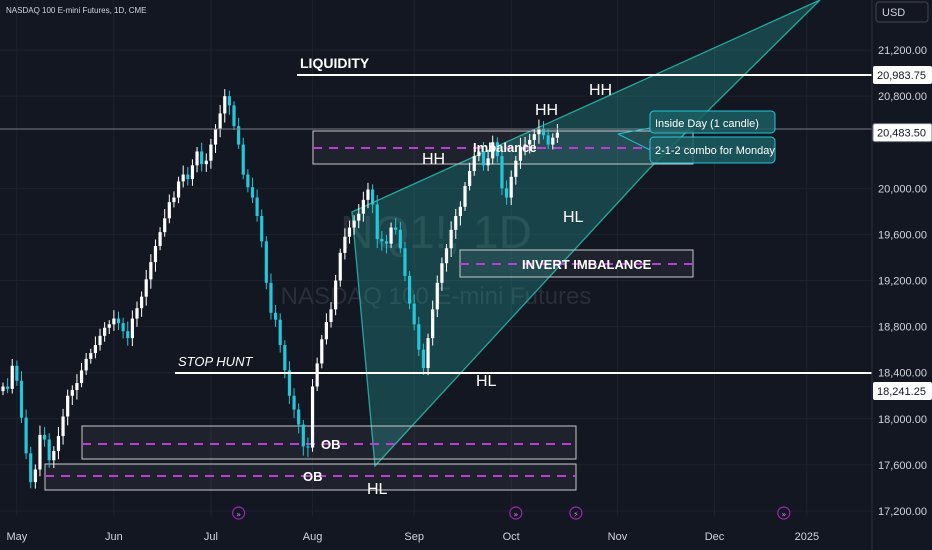  I want to click on price-tag-label: 20,483.50, so click(901, 134).